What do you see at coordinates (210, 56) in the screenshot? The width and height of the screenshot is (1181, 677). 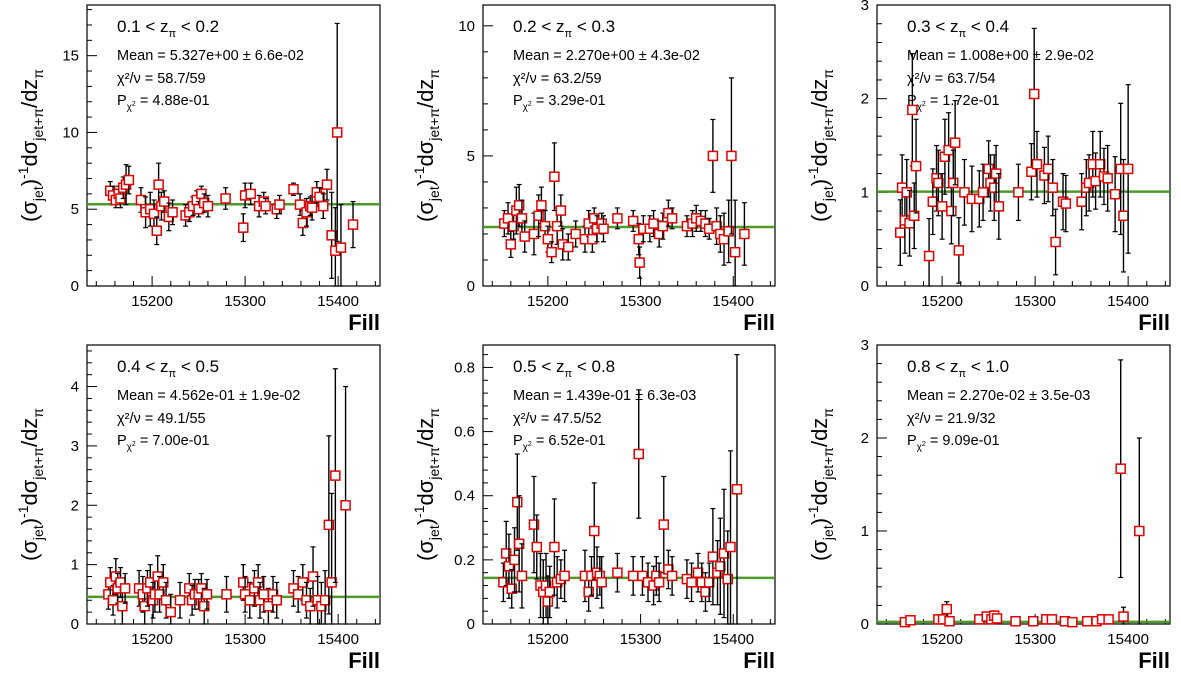 I see `stat-mean: Mean = 5.327e+00 ± 6.6e-02` at bounding box center [210, 56].